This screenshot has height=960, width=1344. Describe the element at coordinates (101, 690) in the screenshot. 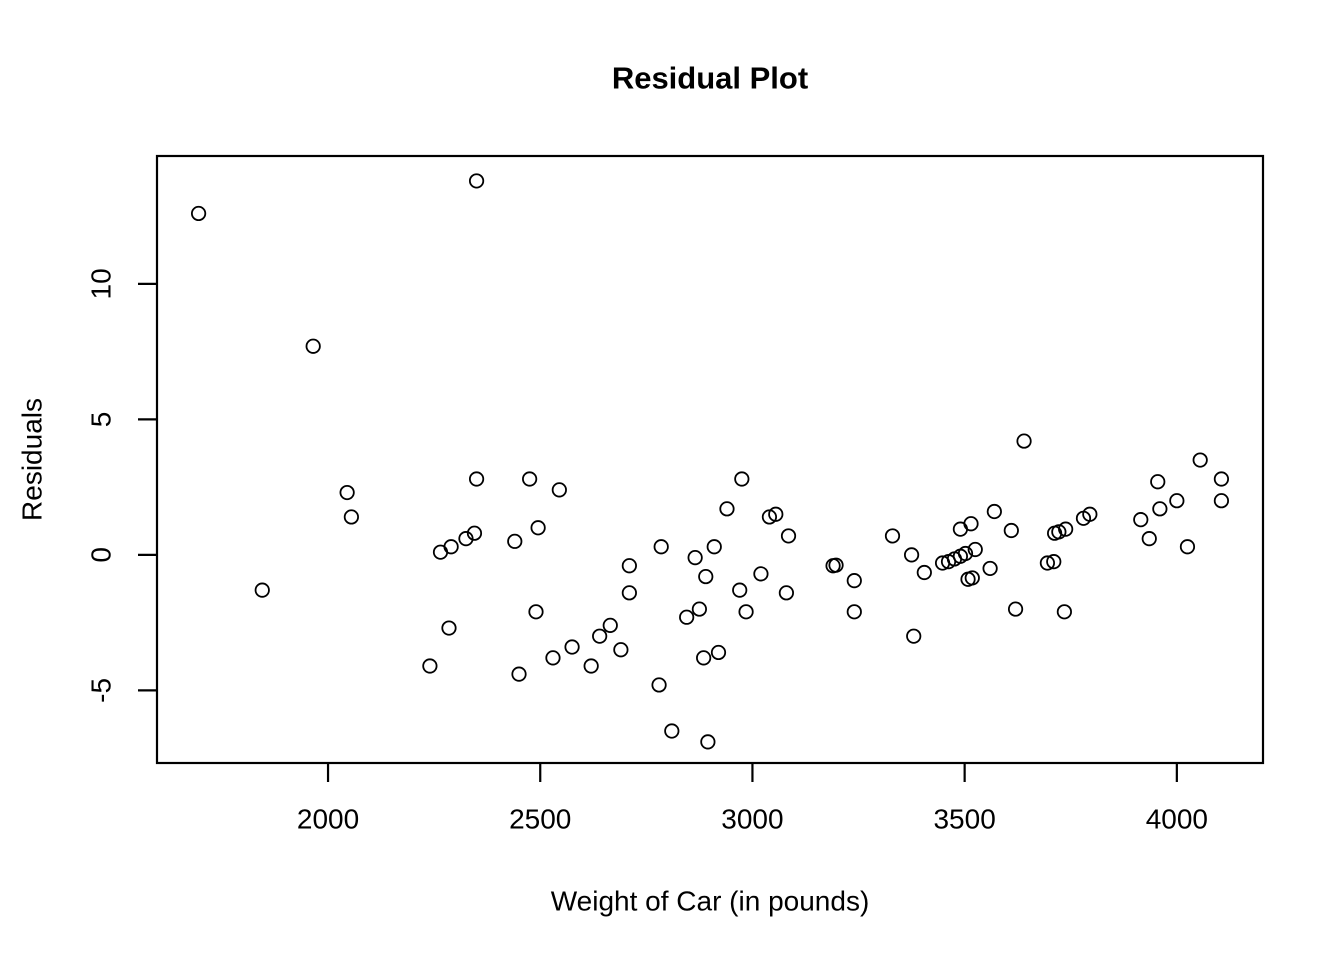

I see `y-tick-label: -5` at that location.